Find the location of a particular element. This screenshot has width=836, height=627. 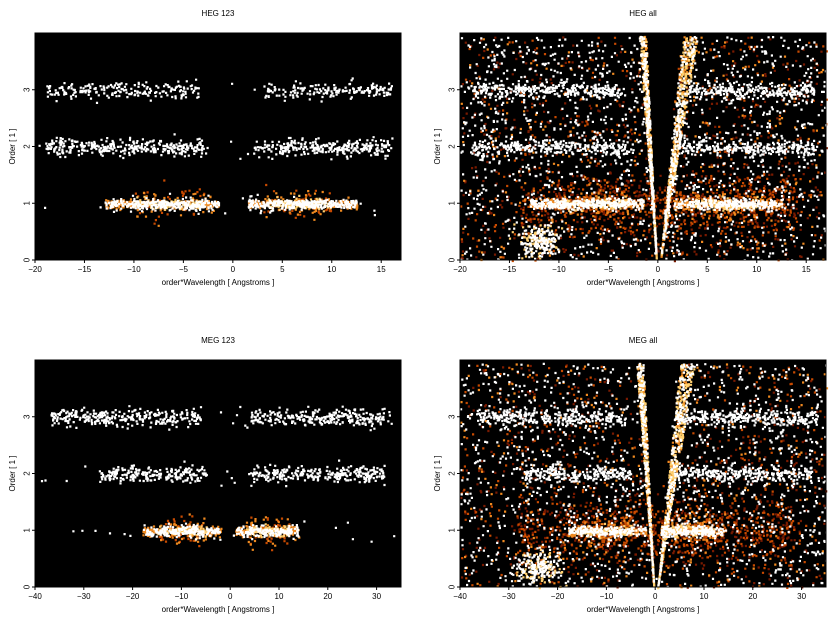

chart-title: MEG 123 is located at coordinates (218, 340).